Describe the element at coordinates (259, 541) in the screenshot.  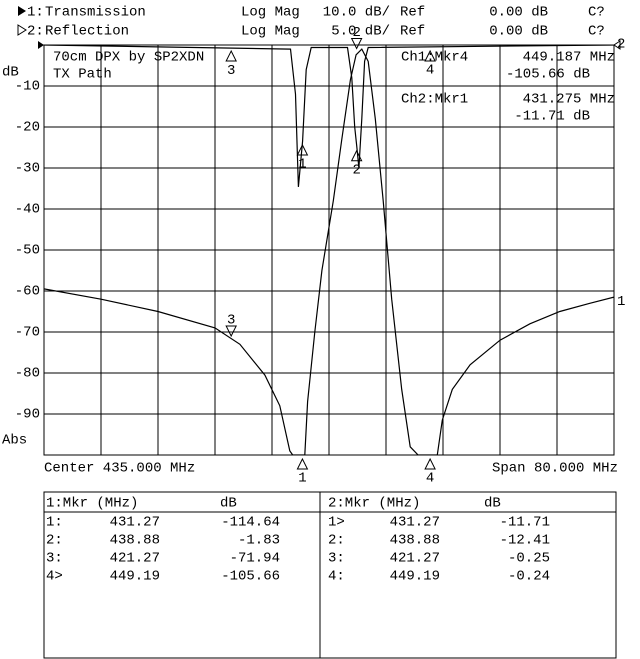
I see `table-value: -1.83` at that location.